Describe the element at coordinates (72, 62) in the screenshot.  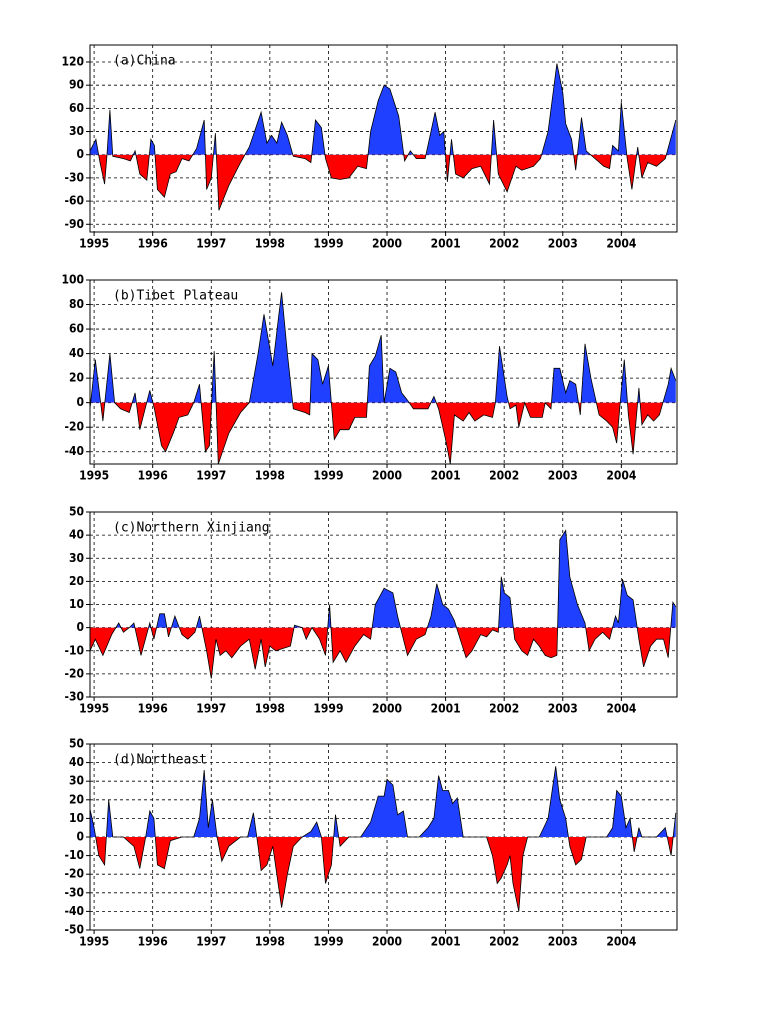
I see `y-tick-label: 120` at that location.